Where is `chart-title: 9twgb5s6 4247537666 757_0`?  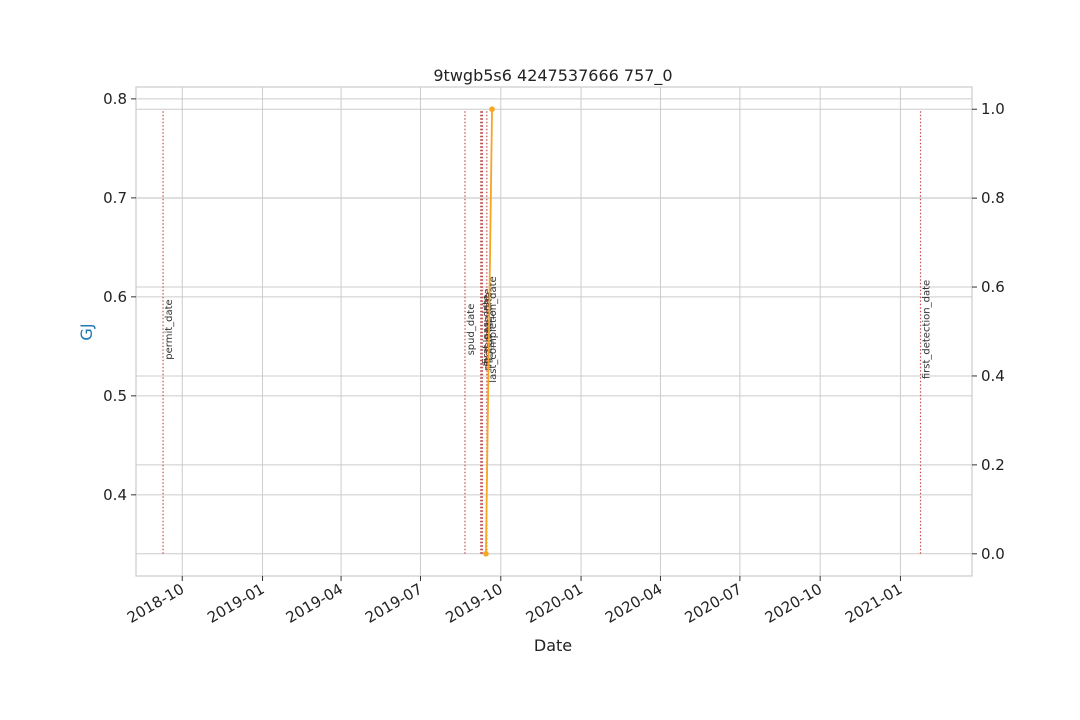 chart-title: 9twgb5s6 4247537666 757_0 is located at coordinates (552, 76).